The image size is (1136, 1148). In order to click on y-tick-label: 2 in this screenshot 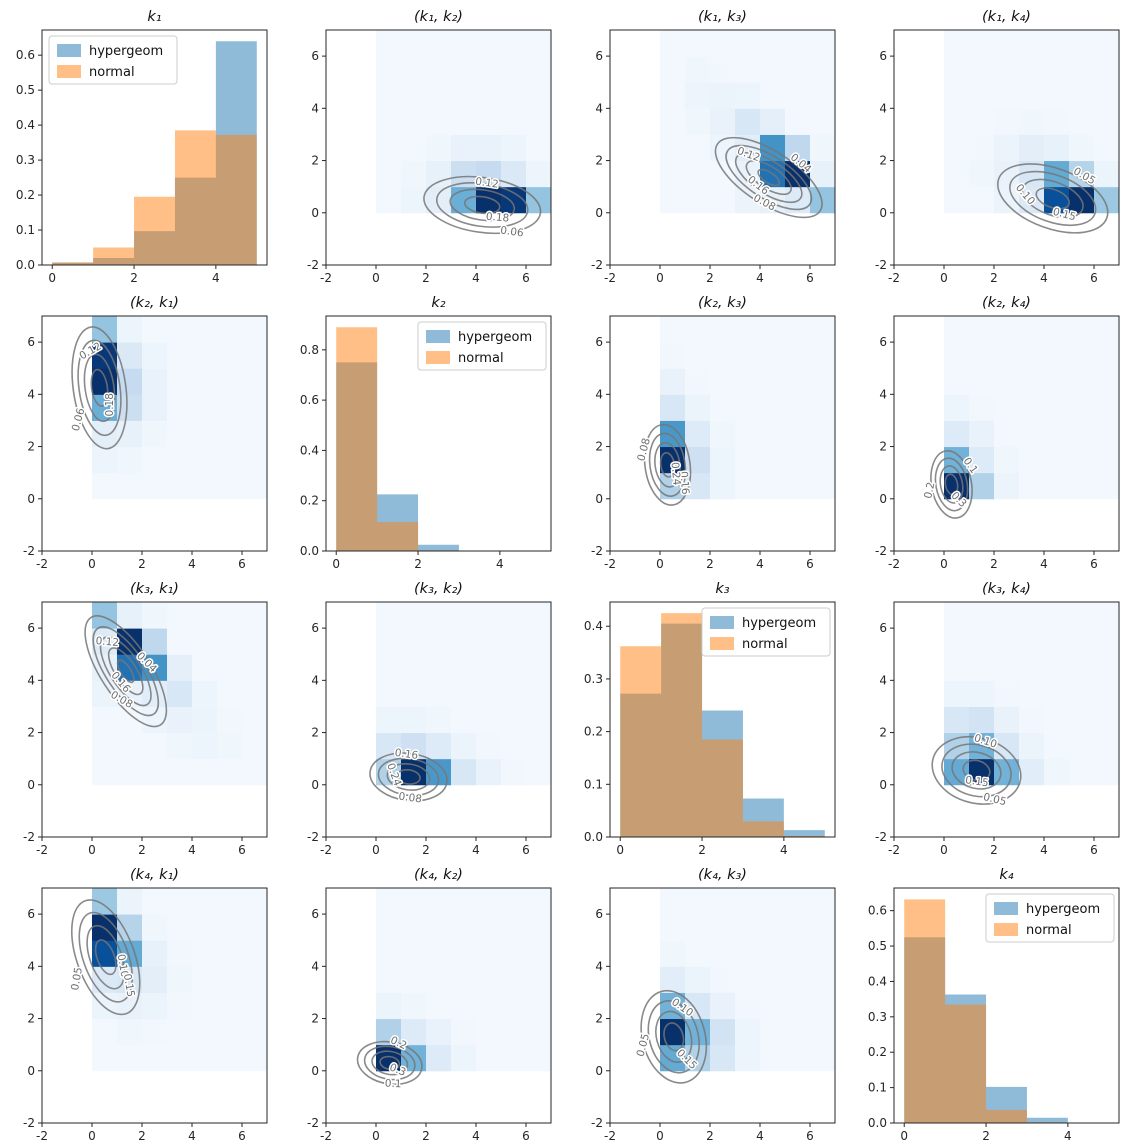, I will do `click(31, 1019)`.